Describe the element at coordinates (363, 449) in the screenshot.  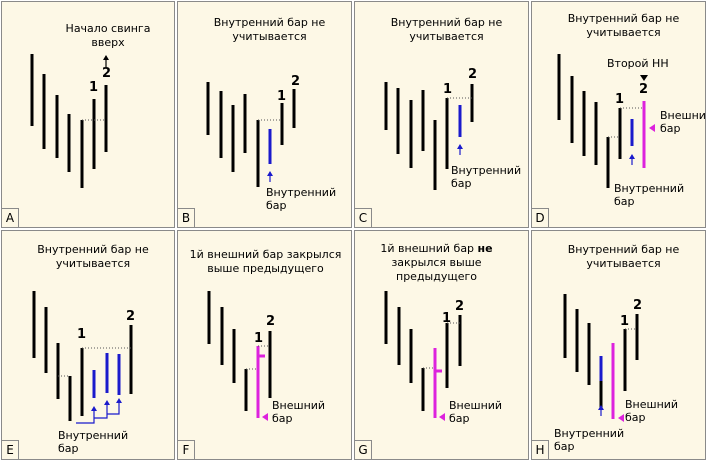
I see `panel-letter: G` at that location.